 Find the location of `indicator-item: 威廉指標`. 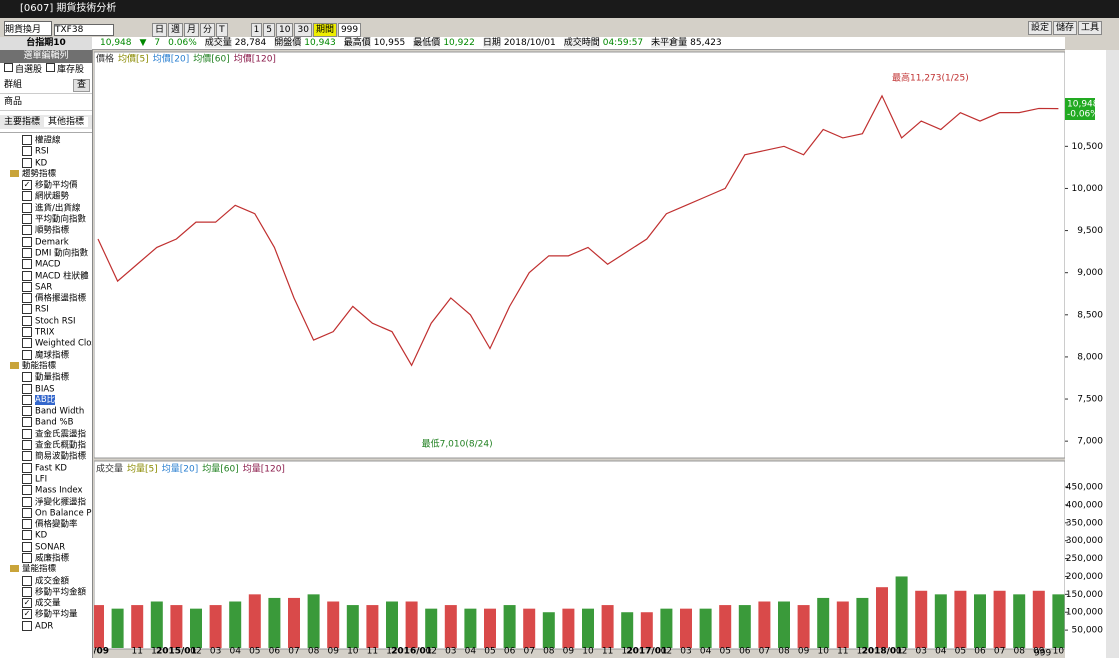

indicator-item: 威廉指標 is located at coordinates (46, 558).